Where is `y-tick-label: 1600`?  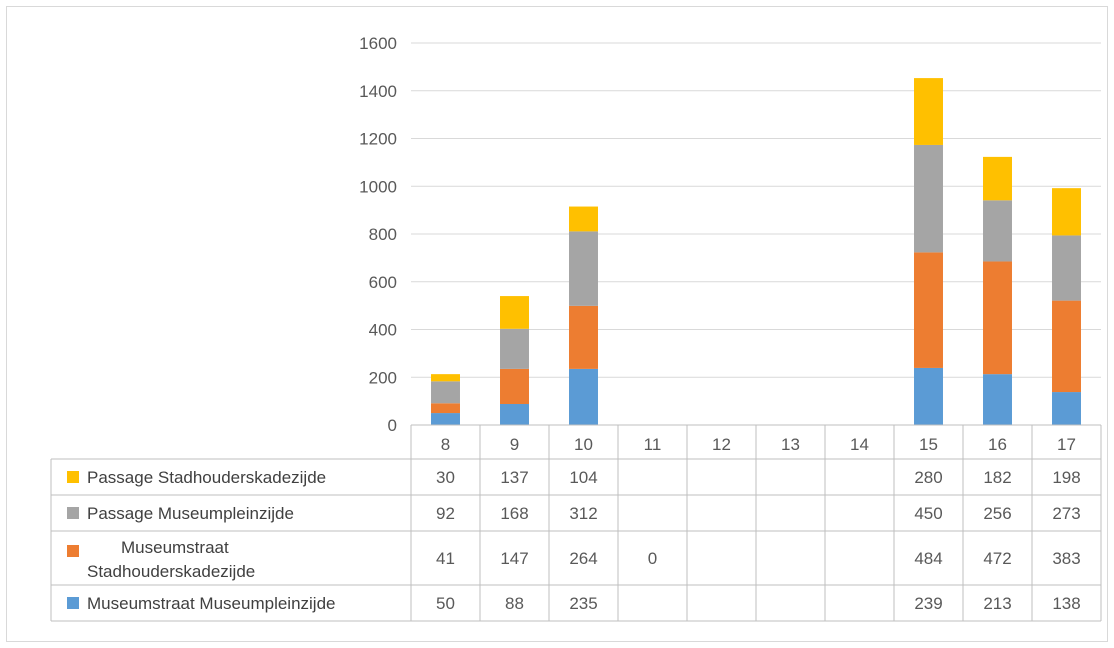 y-tick-label: 1600 is located at coordinates (378, 43).